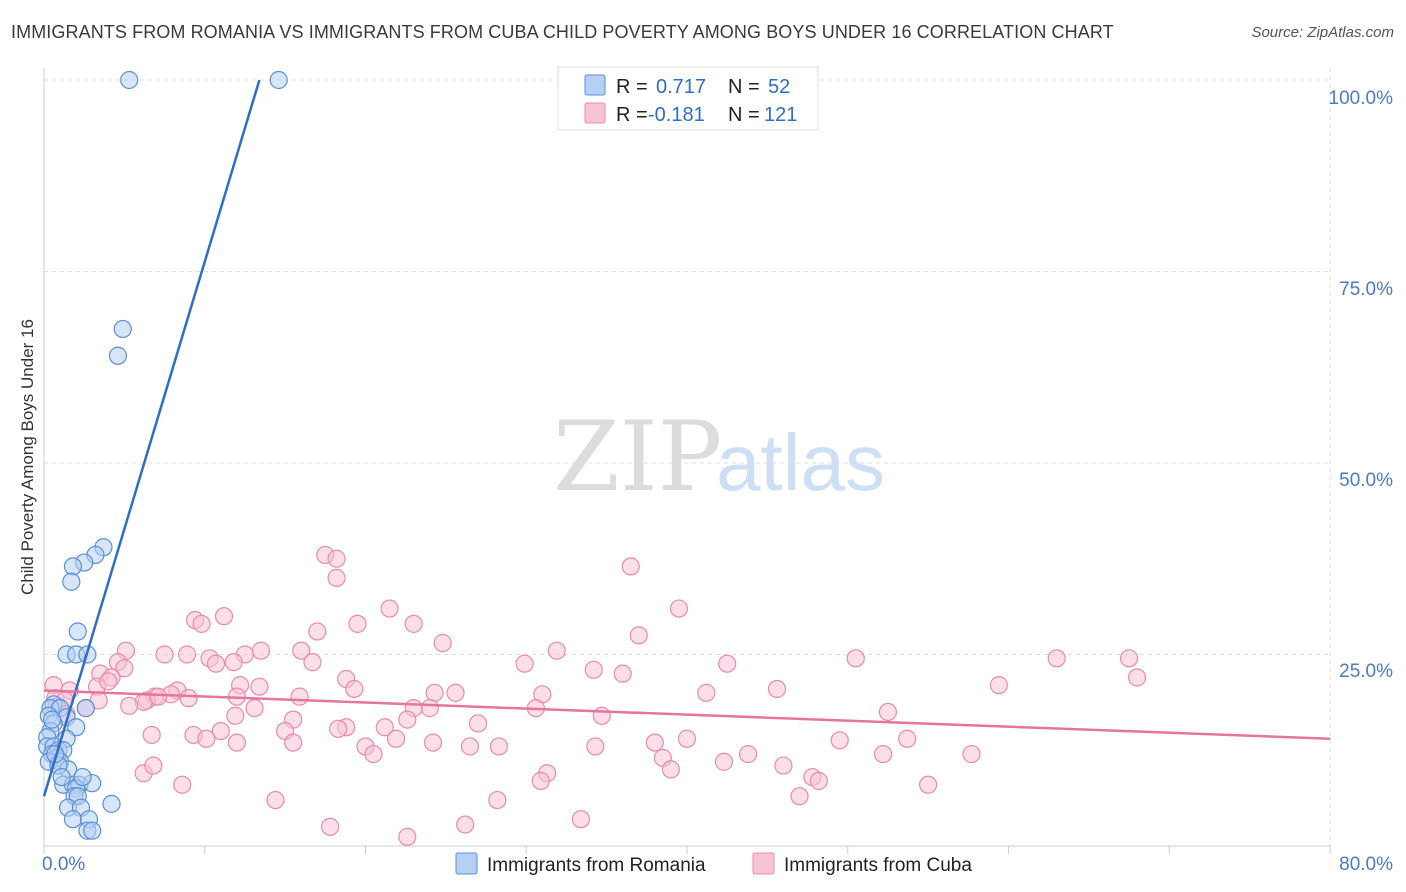 The height and width of the screenshot is (892, 1406). What do you see at coordinates (1366, 480) in the screenshot?
I see `y-tick-label-50: 50.0%` at bounding box center [1366, 480].